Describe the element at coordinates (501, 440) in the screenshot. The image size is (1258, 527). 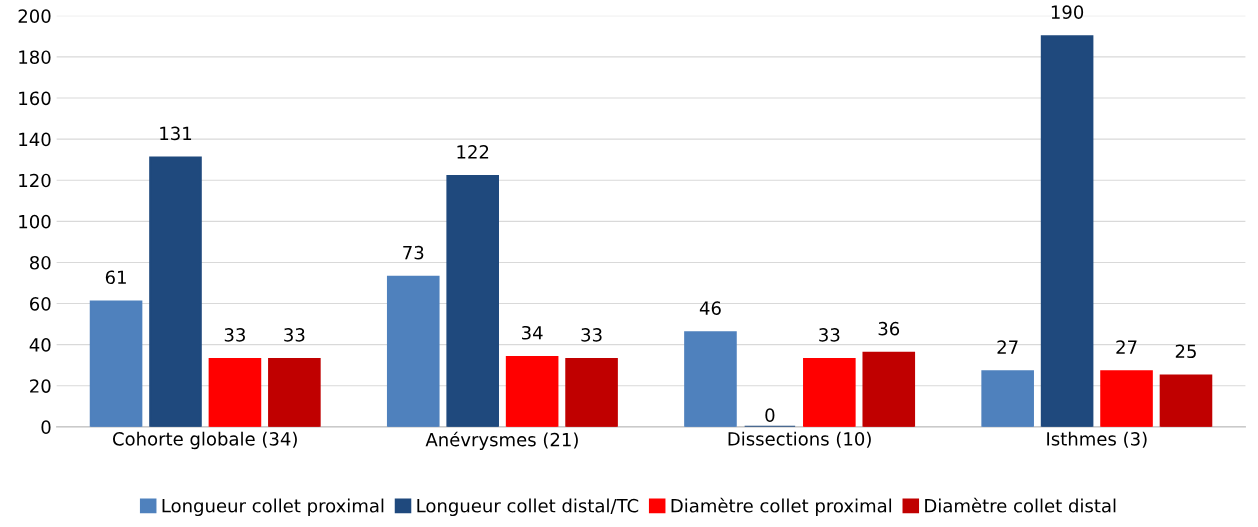
I see `x-tick-label: Anévrysmes (21)` at that location.